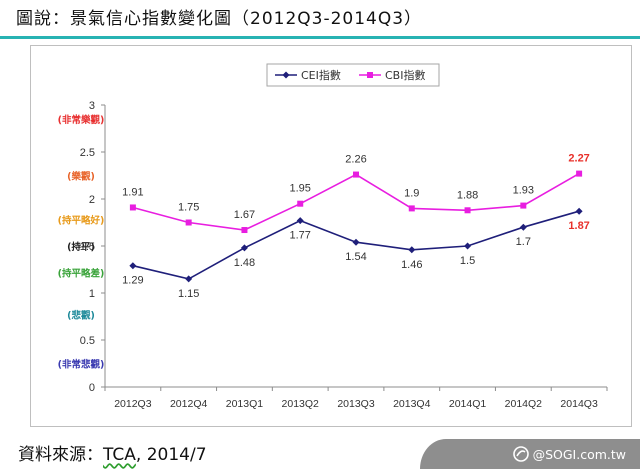 Image resolution: width=640 pixels, height=469 pixels. I want to click on zone-label: (樂觀), so click(81, 177).